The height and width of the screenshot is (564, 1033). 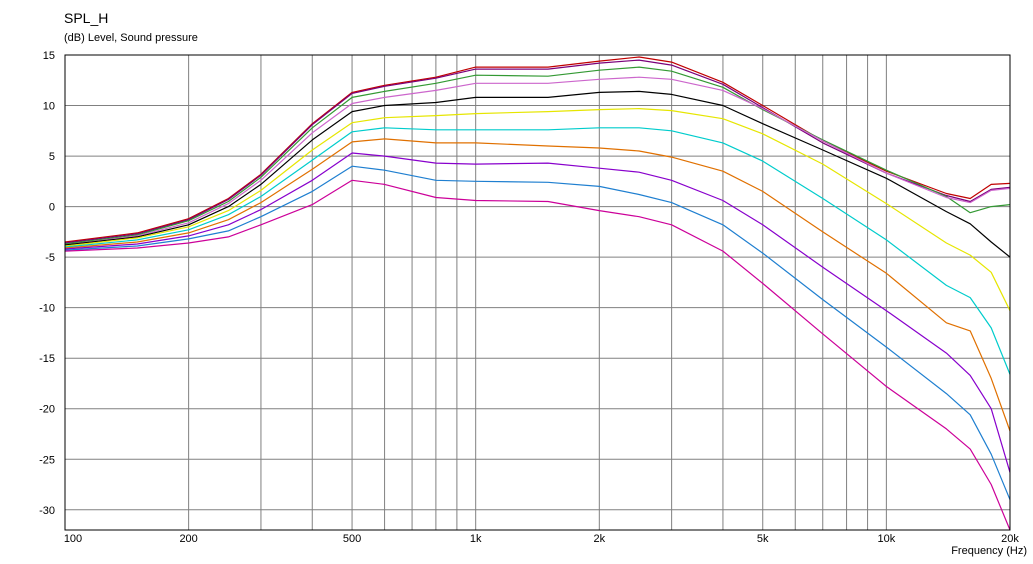 I want to click on y-tick-label: -15, so click(x=47, y=359).